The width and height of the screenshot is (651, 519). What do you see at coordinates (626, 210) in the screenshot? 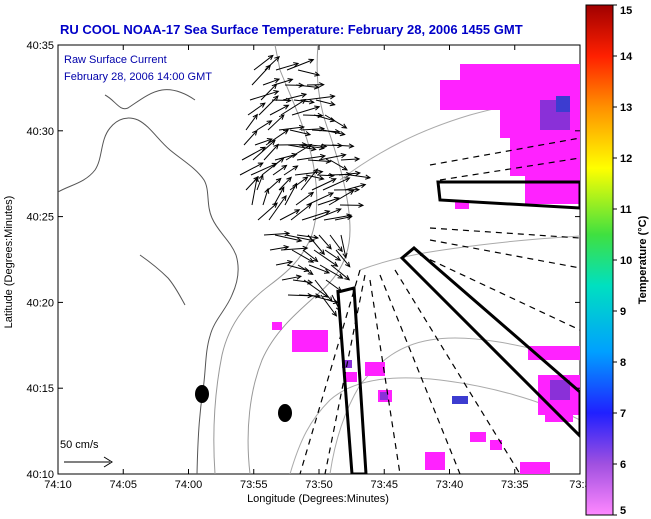
I see `colorbar-tick-label: 11` at bounding box center [626, 210].